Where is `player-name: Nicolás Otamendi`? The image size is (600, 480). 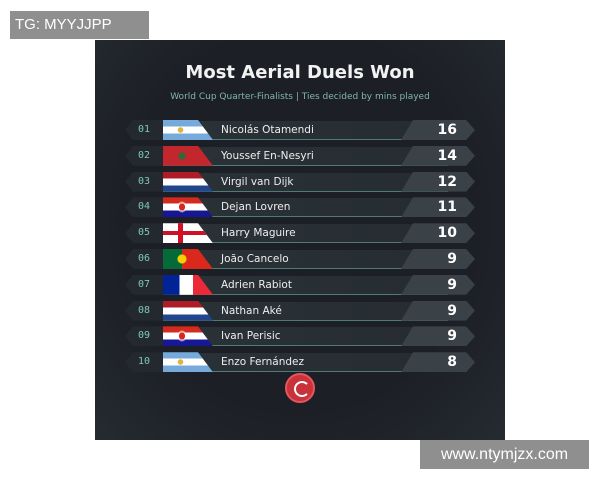 player-name: Nicolás Otamendi is located at coordinates (267, 130).